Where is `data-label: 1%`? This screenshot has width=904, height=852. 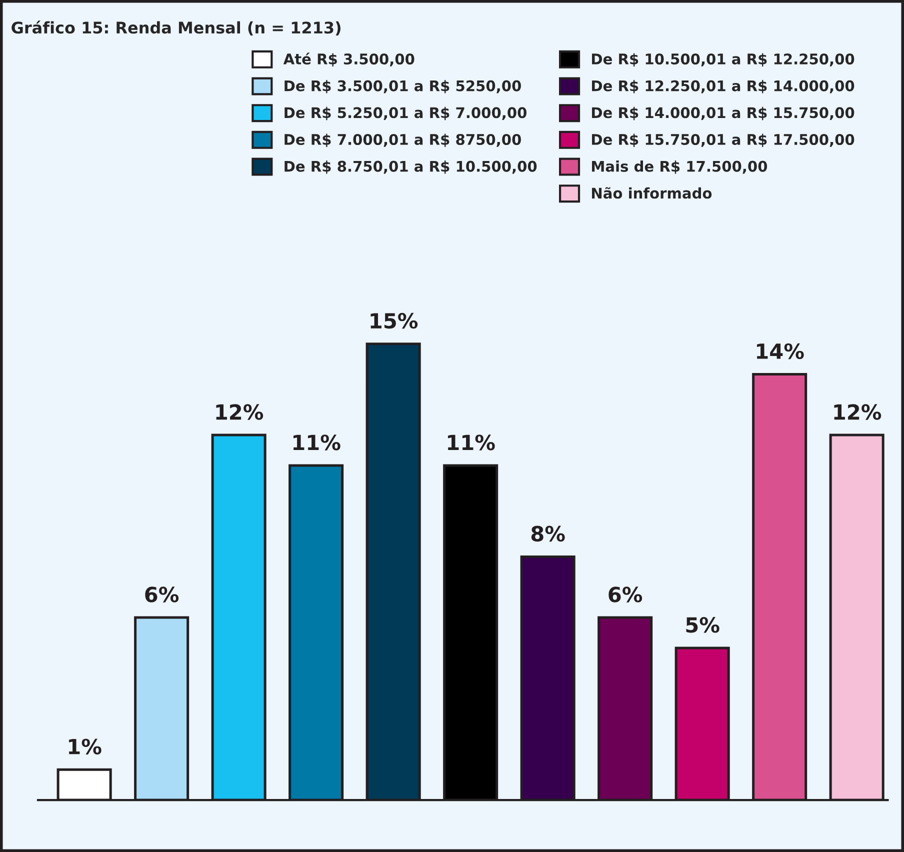 data-label: 1% is located at coordinates (85, 746).